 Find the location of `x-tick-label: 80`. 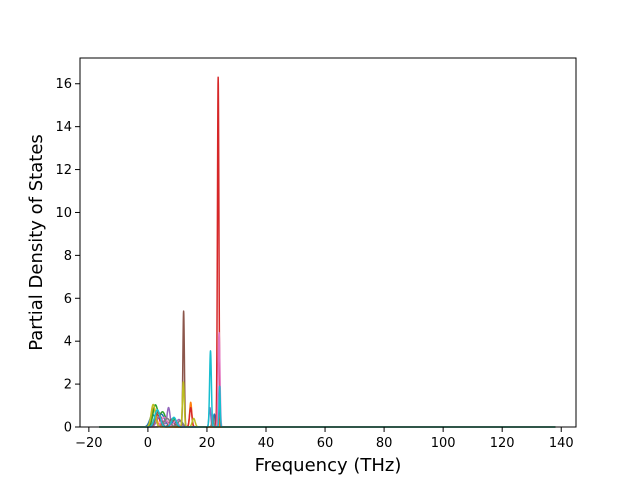

x-tick-label: 80 is located at coordinates (384, 443).